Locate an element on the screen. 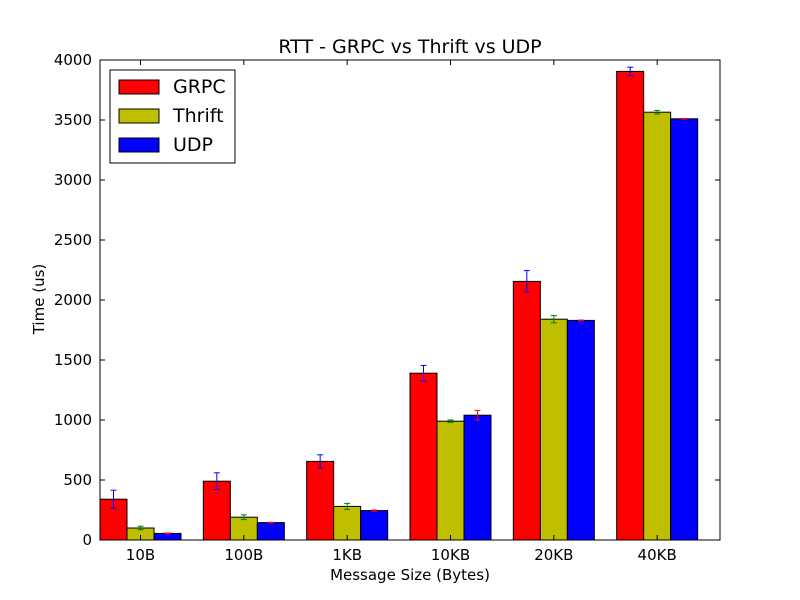 Image resolution: width=800 pixels, height=600 pixels. error-bar-thrift-20kb is located at coordinates (553, 319).